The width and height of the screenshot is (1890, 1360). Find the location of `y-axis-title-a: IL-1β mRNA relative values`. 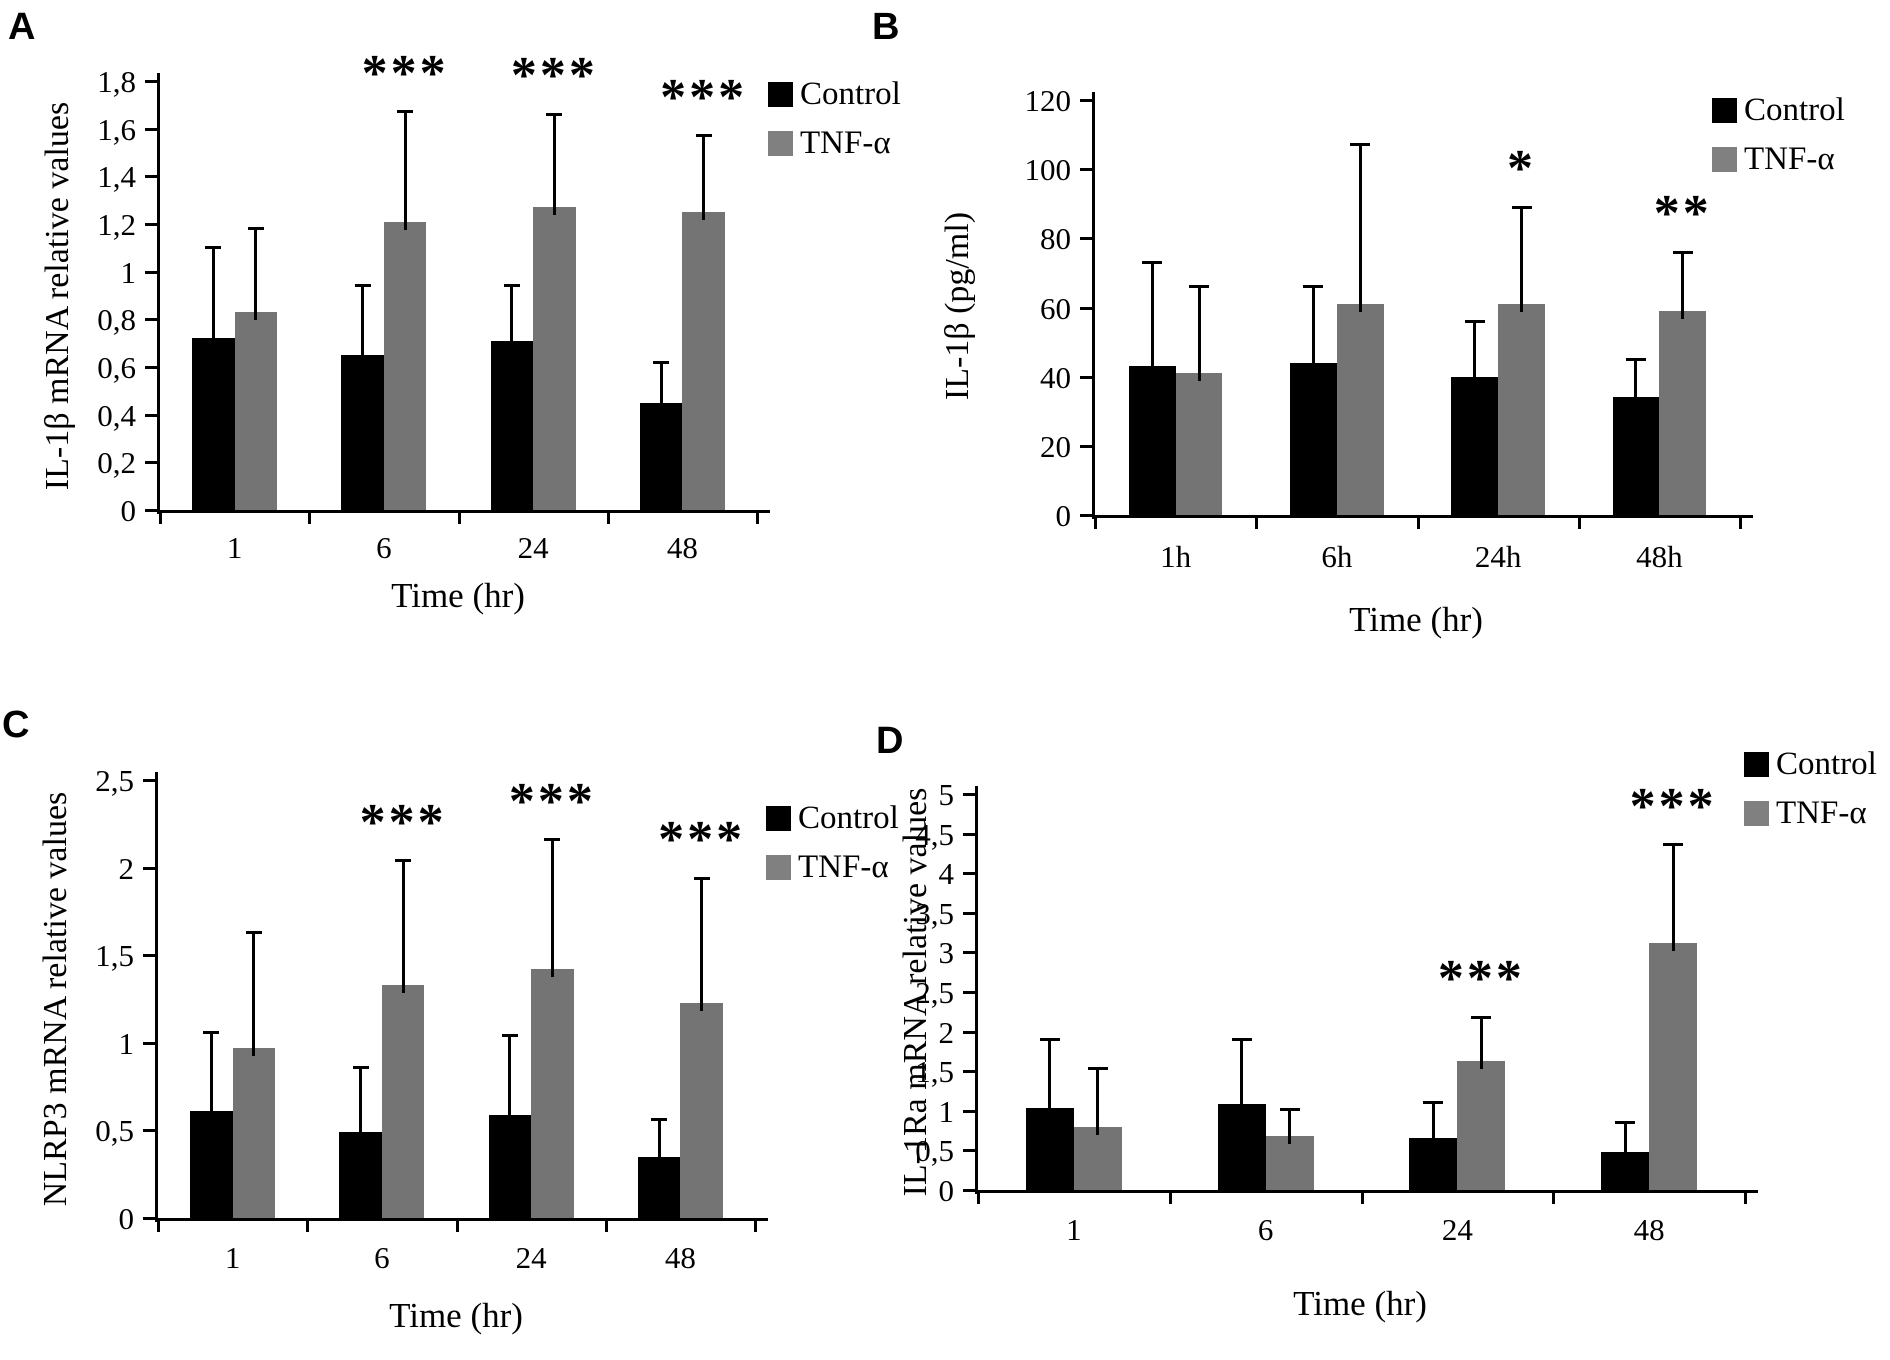

y-axis-title-a: IL-1β mRNA relative values is located at coordinates (57, 296).